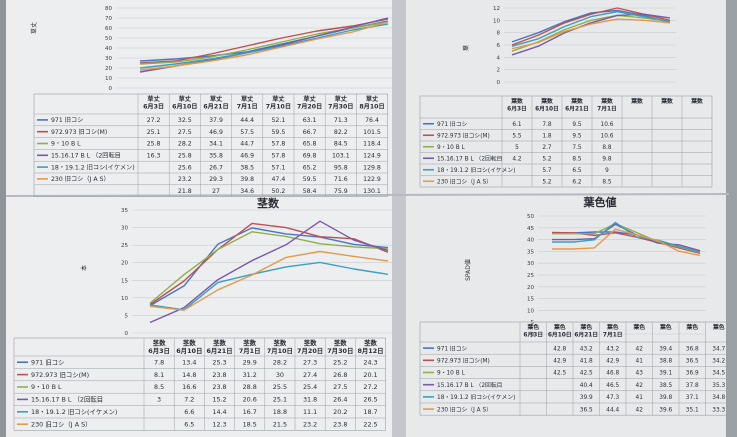  I want to click on top_left-table-header: 草丈 7月1日, so click(247, 103).